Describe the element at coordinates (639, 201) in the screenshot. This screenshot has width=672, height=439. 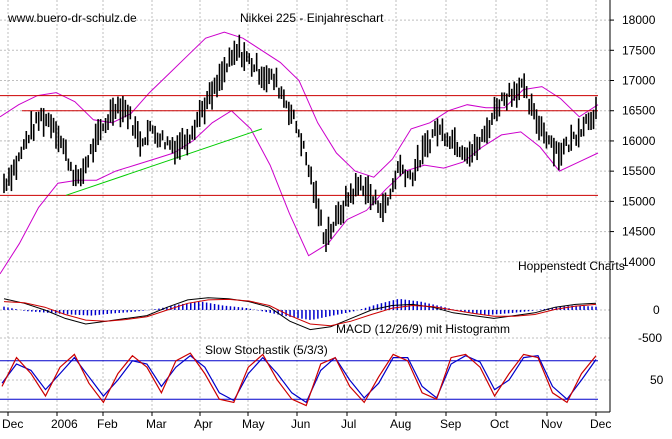
I see `y-tick-label: 15000` at that location.